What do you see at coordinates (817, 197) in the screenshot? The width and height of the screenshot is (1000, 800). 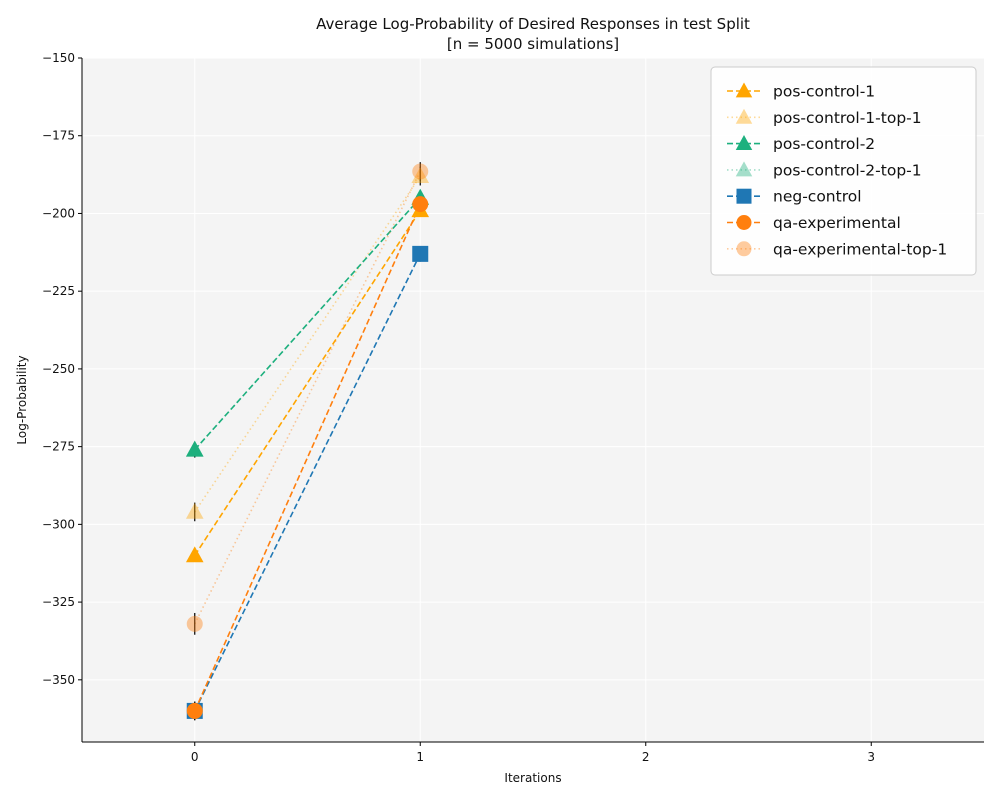 I see `legend-label-neg-control: neg-control` at bounding box center [817, 197].